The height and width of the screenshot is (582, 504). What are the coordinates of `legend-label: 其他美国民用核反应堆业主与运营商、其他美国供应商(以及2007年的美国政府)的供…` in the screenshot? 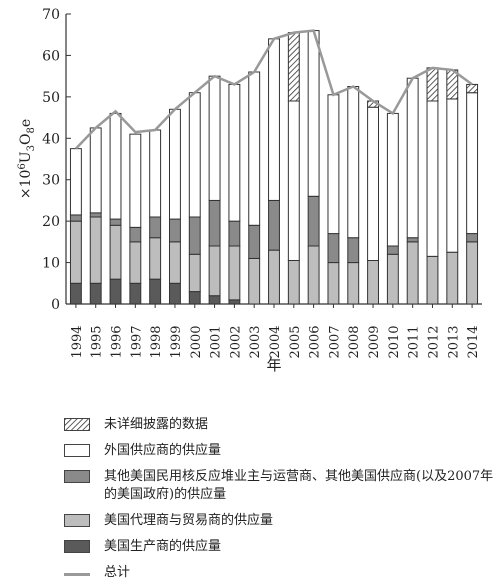 It's located at (299, 485).